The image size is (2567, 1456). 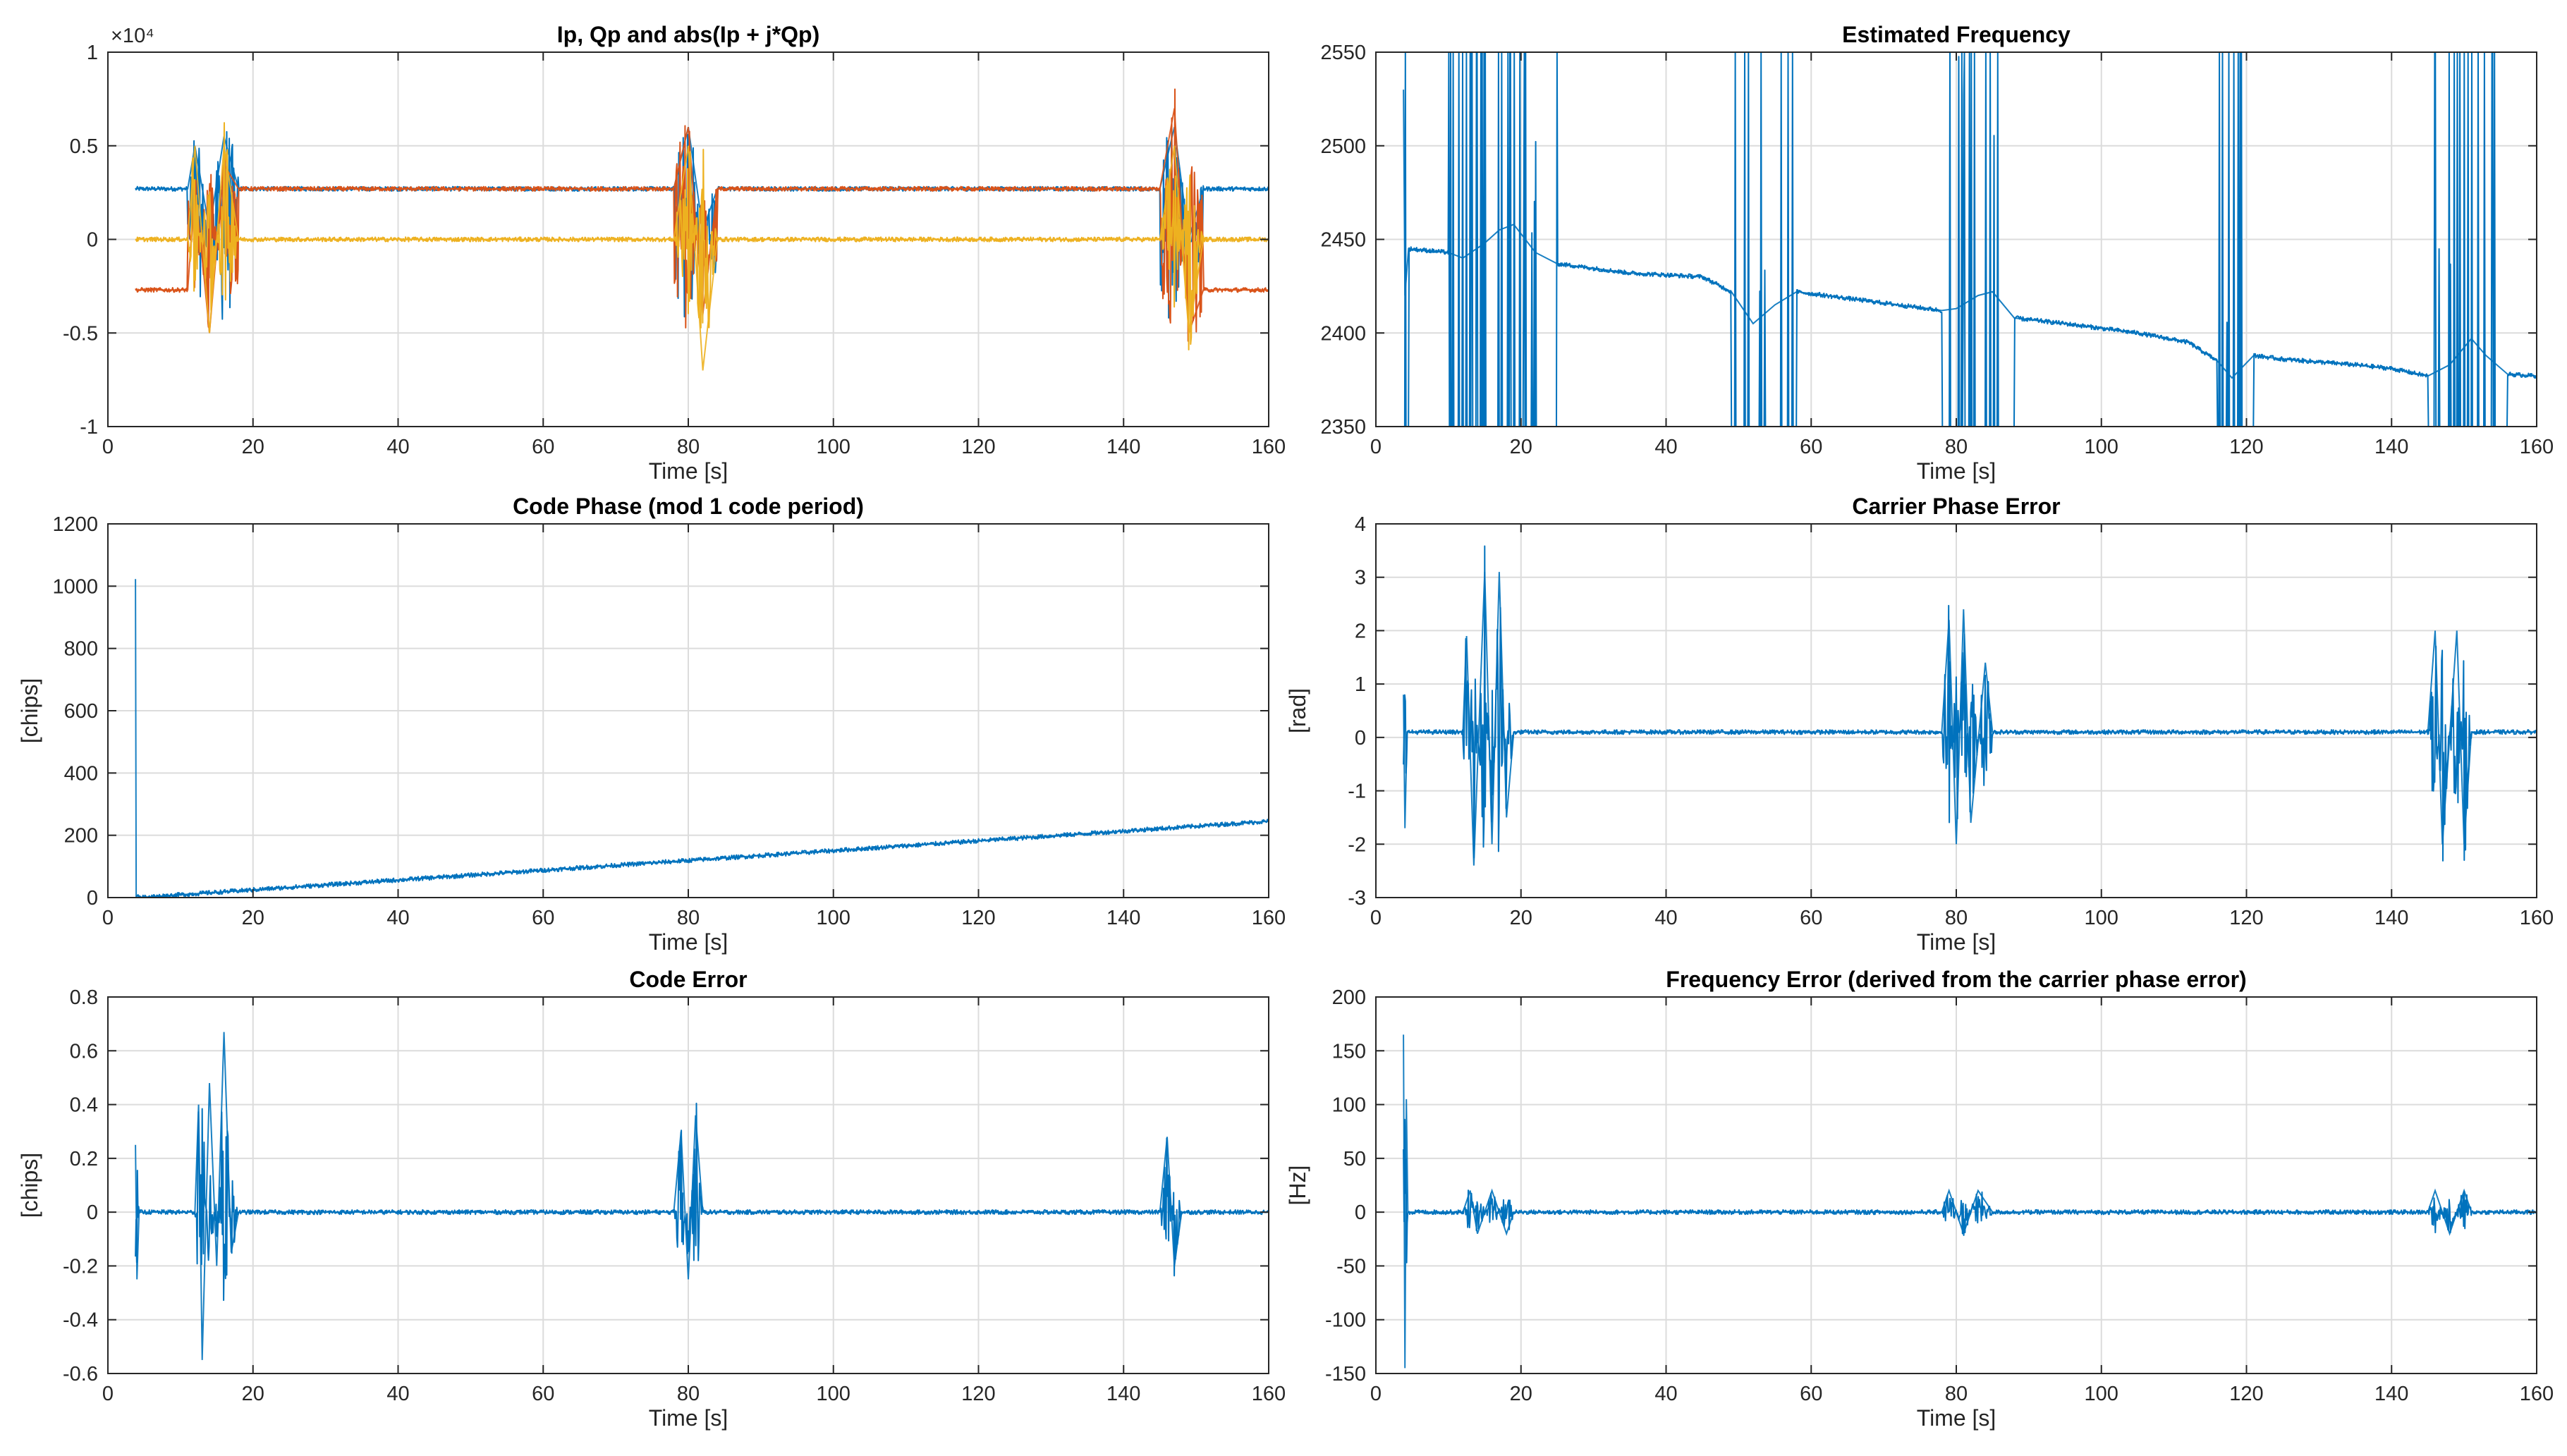 I want to click on y-tick-label: 2400, so click(x=1343, y=333).